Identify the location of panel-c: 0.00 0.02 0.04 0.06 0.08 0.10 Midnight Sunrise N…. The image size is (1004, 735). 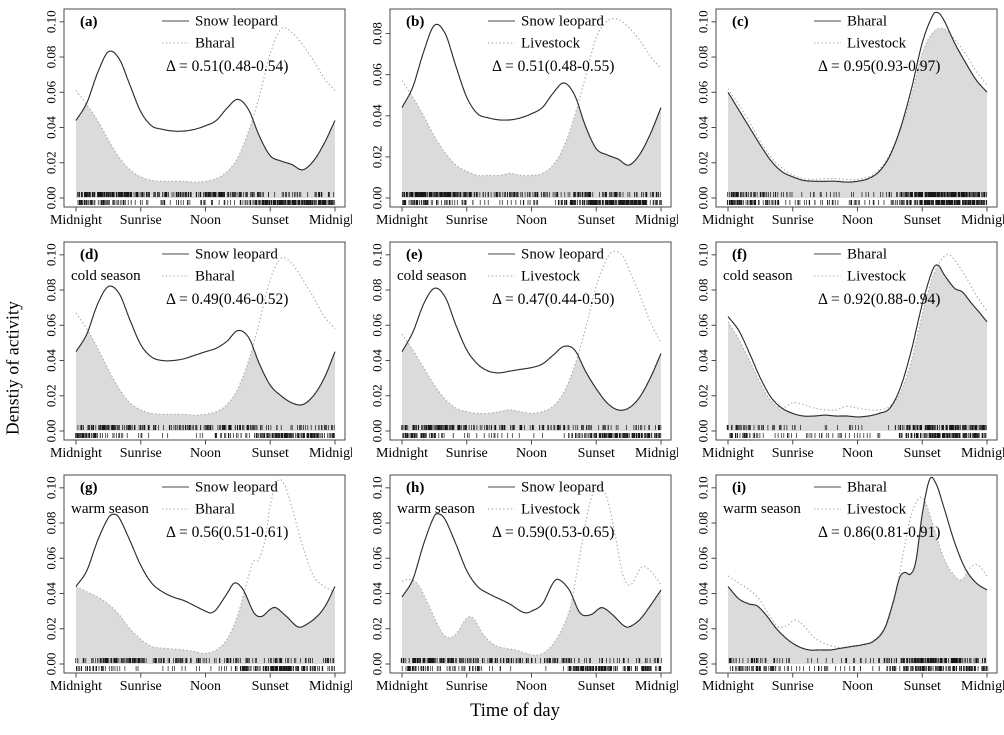
(841, 116).